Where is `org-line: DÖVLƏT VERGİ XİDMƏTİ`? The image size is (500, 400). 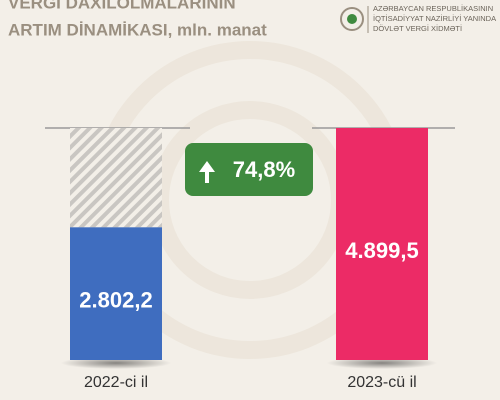
org-line: DÖVLƏT VERGİ XİDMƏTİ is located at coordinates (417, 28).